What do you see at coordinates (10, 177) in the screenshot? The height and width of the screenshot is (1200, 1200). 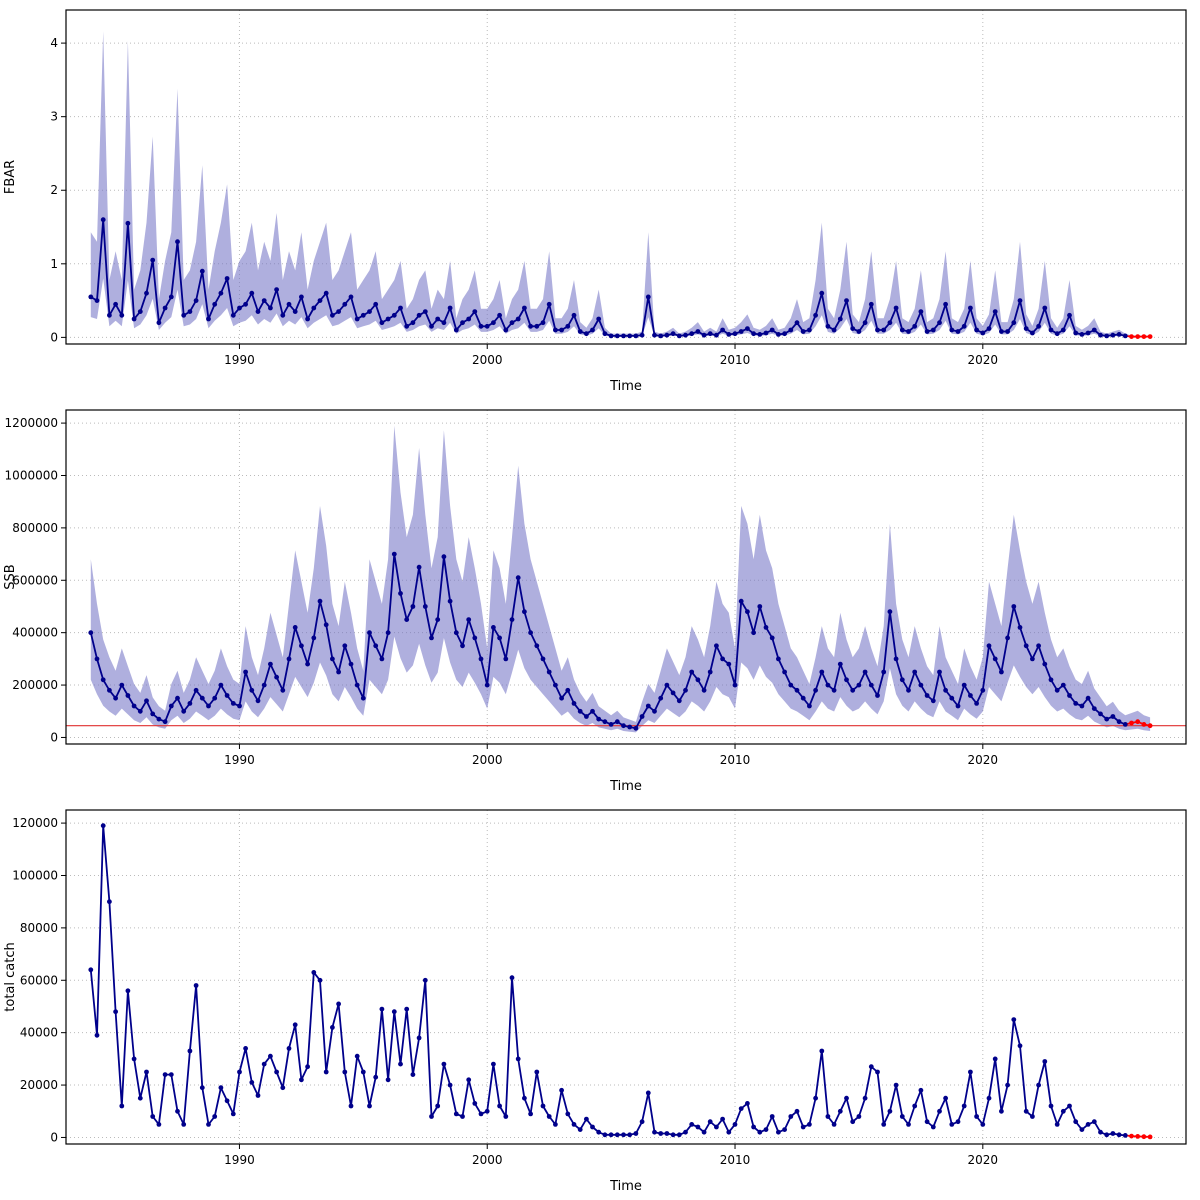 I see `svg-text: FBAR` at bounding box center [10, 177].